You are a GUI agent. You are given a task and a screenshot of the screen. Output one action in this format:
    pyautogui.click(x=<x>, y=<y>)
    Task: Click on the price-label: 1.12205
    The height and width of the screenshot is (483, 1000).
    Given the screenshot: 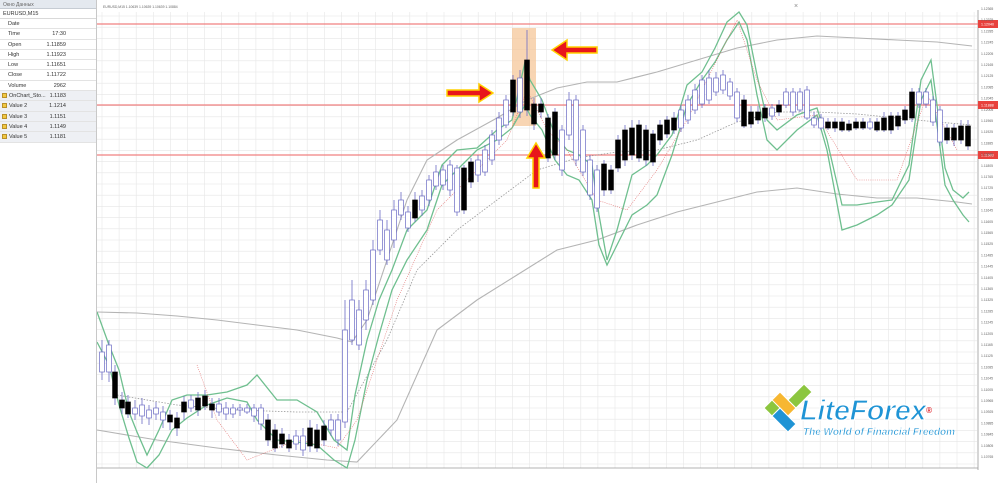 What is the action you would take?
    pyautogui.click(x=987, y=54)
    